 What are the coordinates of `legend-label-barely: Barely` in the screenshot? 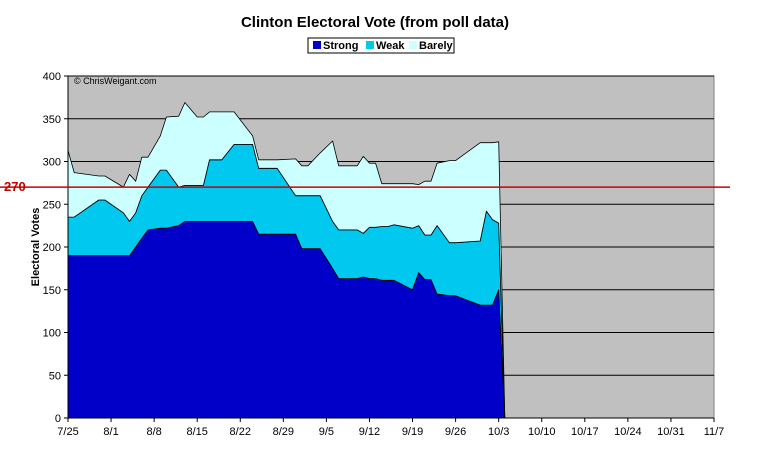 It's located at (436, 46).